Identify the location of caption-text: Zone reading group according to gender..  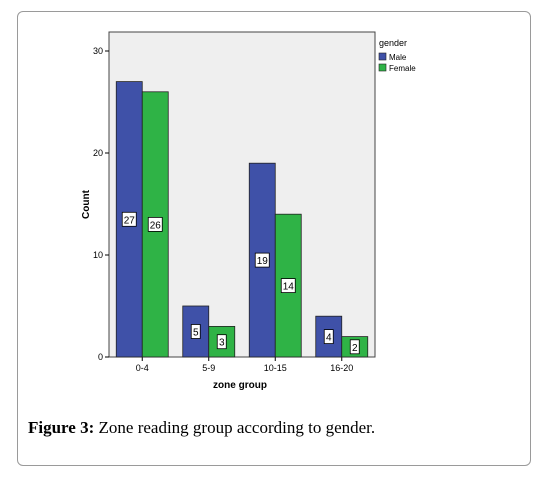
(237, 427).